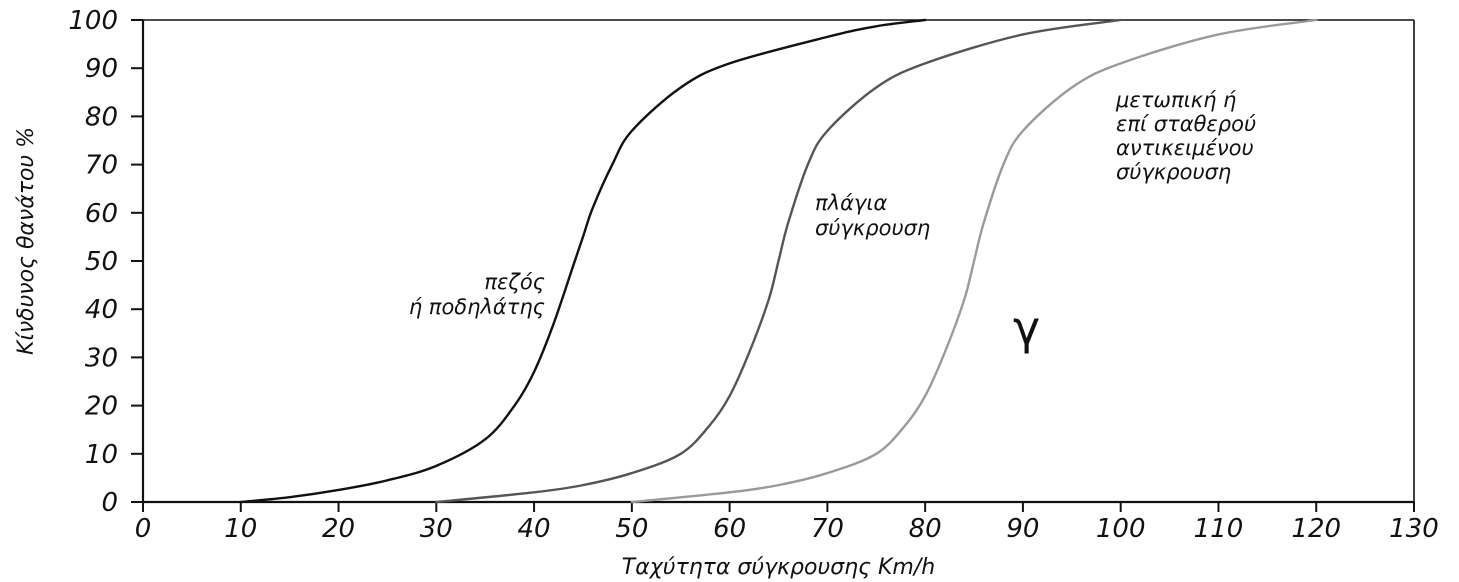  What do you see at coordinates (338, 529) in the screenshot?
I see `x-tick-label: 20` at bounding box center [338, 529].